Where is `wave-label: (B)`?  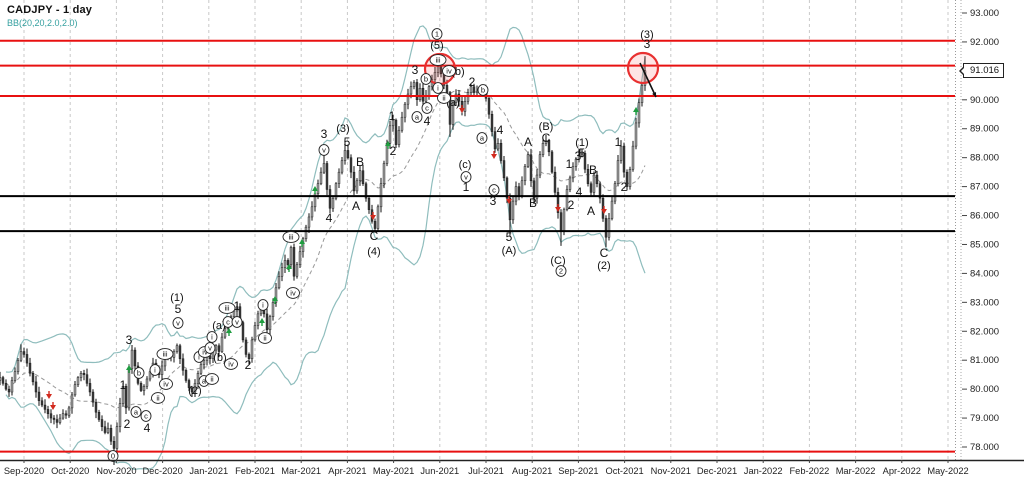
wave-label: (B) is located at coordinates (546, 127).